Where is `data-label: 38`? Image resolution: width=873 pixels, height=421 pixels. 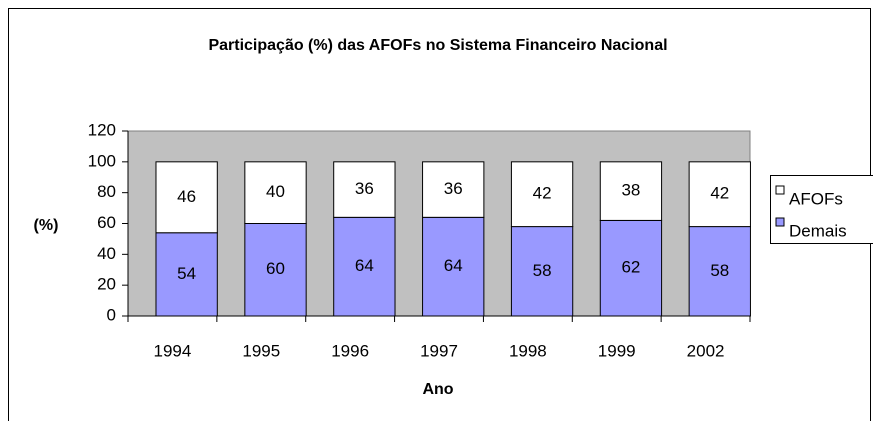 data-label: 38 is located at coordinates (630, 190).